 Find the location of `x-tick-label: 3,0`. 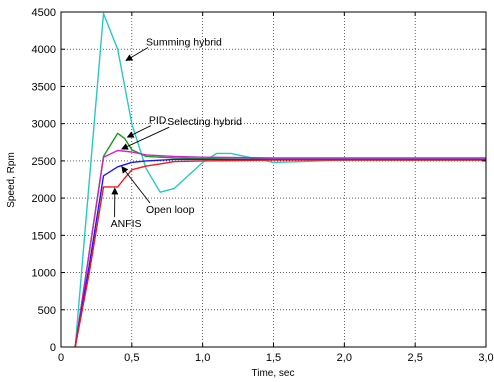

x-tick-label: 3,0 is located at coordinates (485, 358).